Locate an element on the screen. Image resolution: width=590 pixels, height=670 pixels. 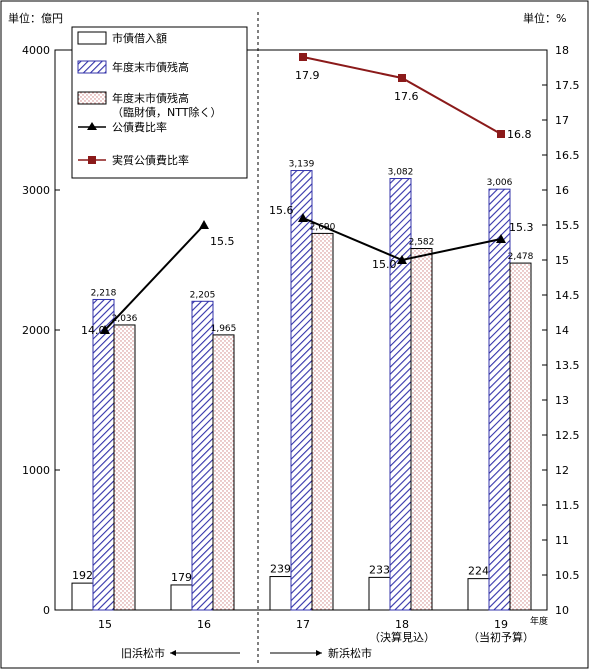
y-right-tick-label: 11 is located at coordinates (562, 540).